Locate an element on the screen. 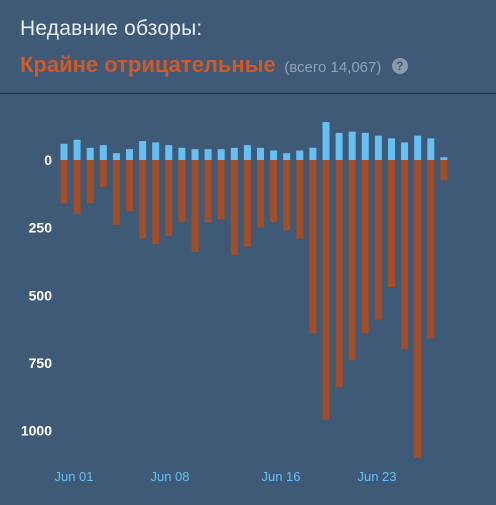 The height and width of the screenshot is (505, 496). x-tick-label: Jun 08 is located at coordinates (169, 476).